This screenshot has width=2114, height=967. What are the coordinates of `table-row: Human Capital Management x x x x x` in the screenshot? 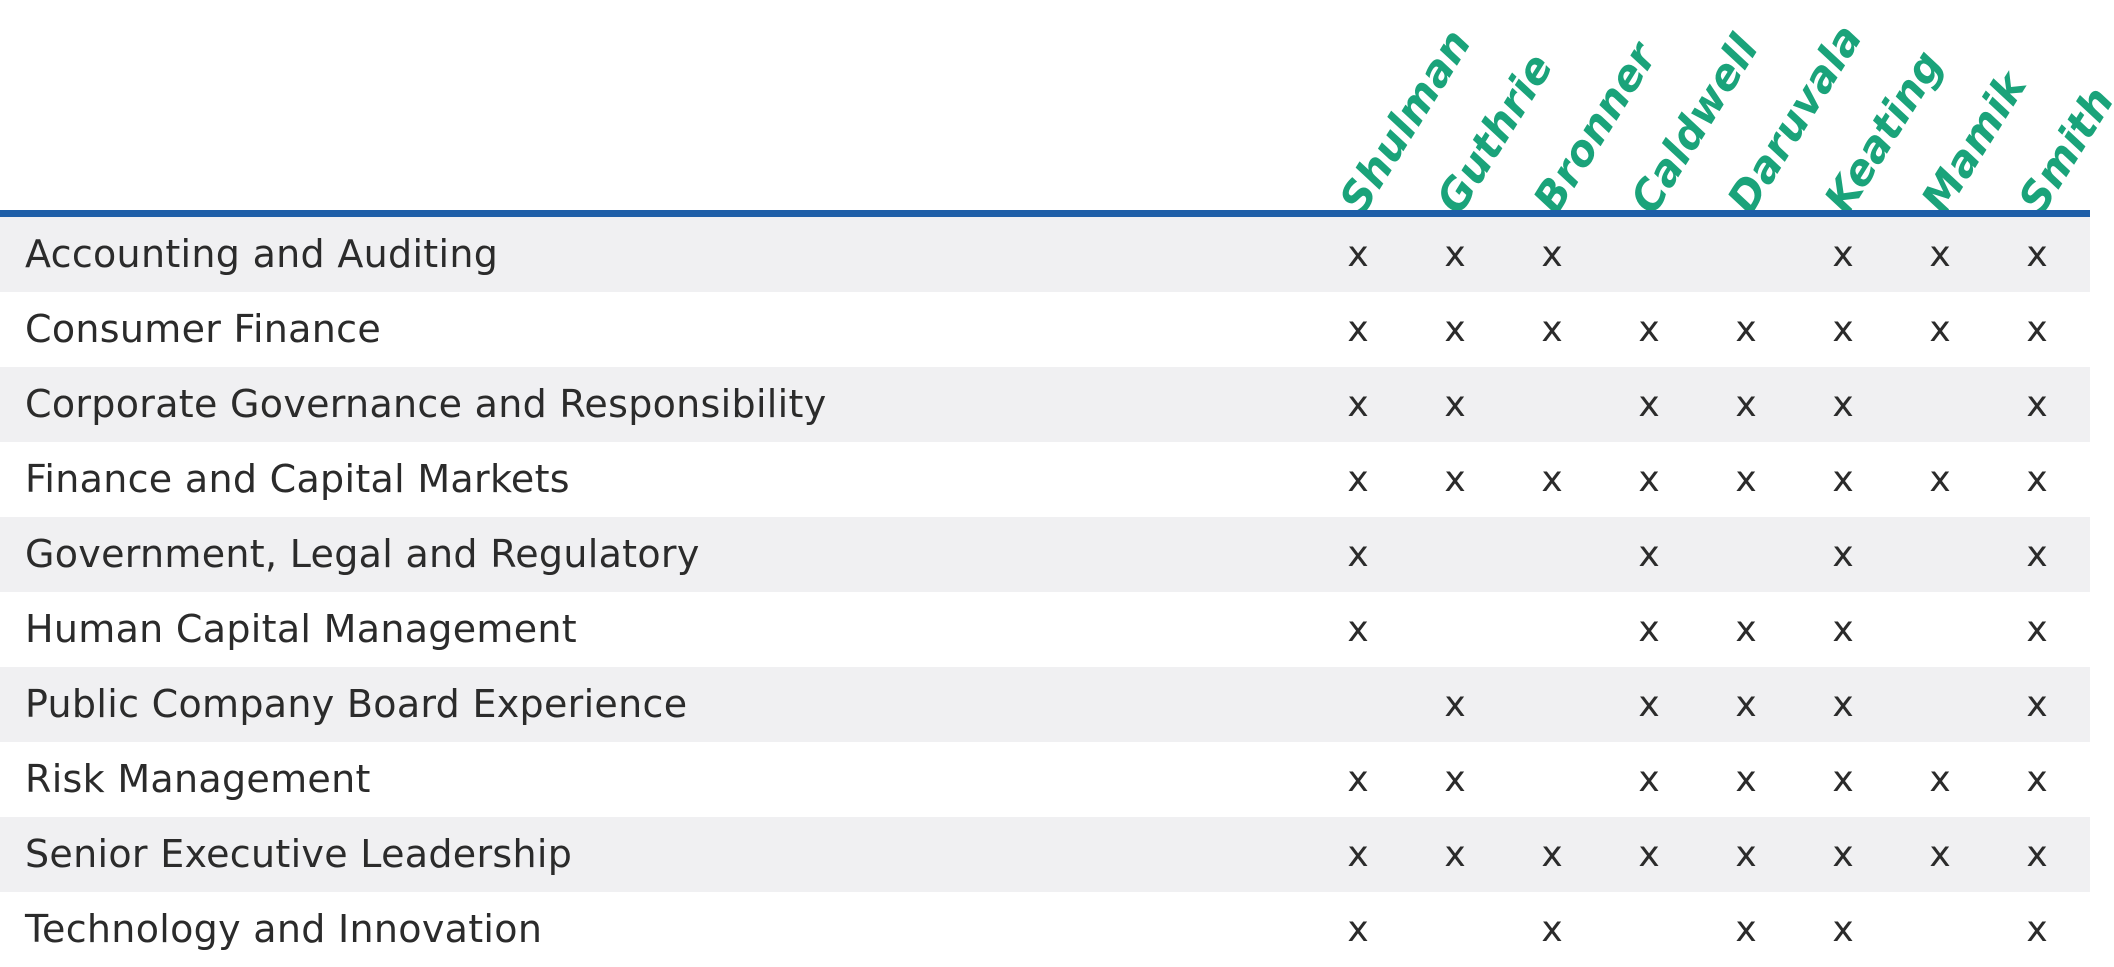 It's located at (1045, 629).